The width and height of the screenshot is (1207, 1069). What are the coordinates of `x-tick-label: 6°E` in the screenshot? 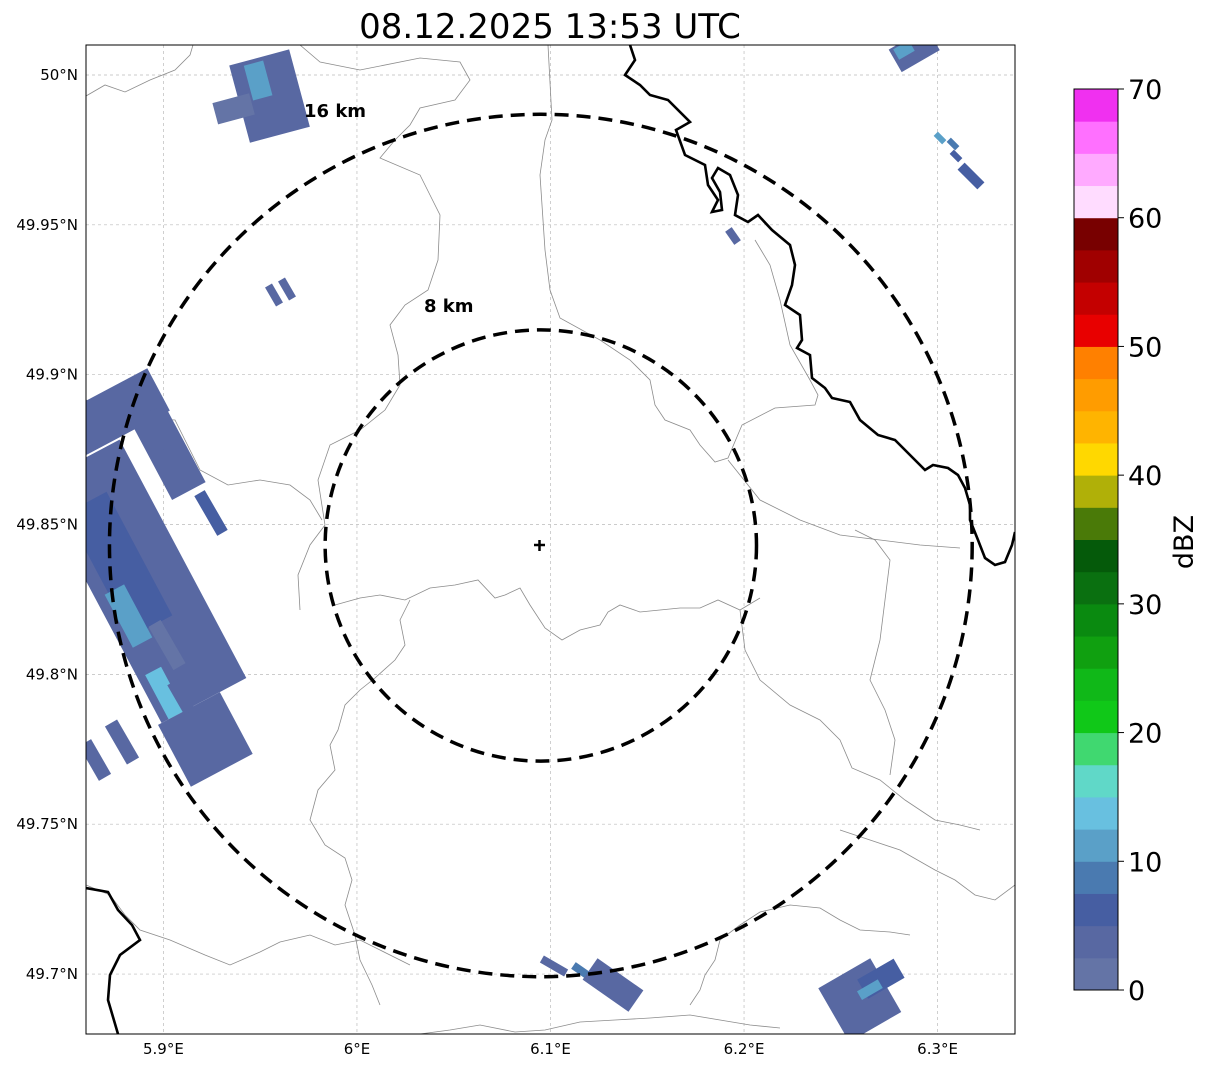 It's located at (357, 1049).